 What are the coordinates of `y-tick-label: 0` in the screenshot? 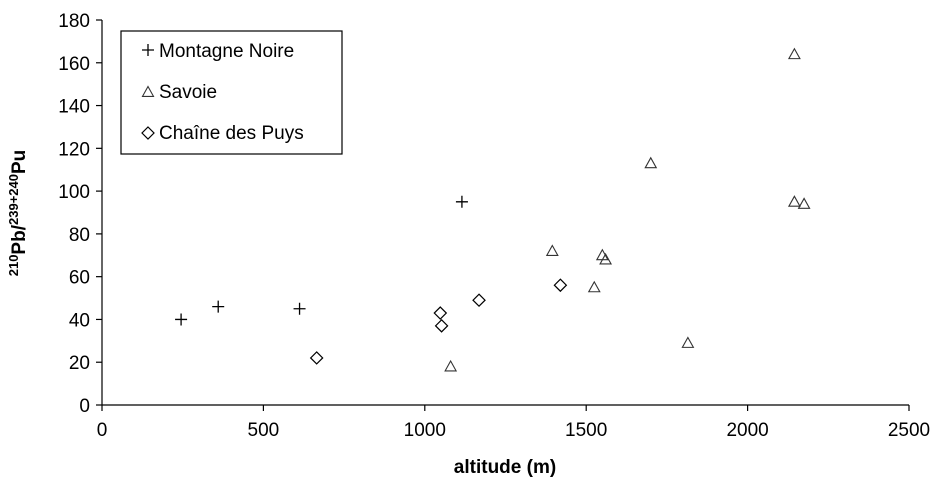 It's located at (84, 406).